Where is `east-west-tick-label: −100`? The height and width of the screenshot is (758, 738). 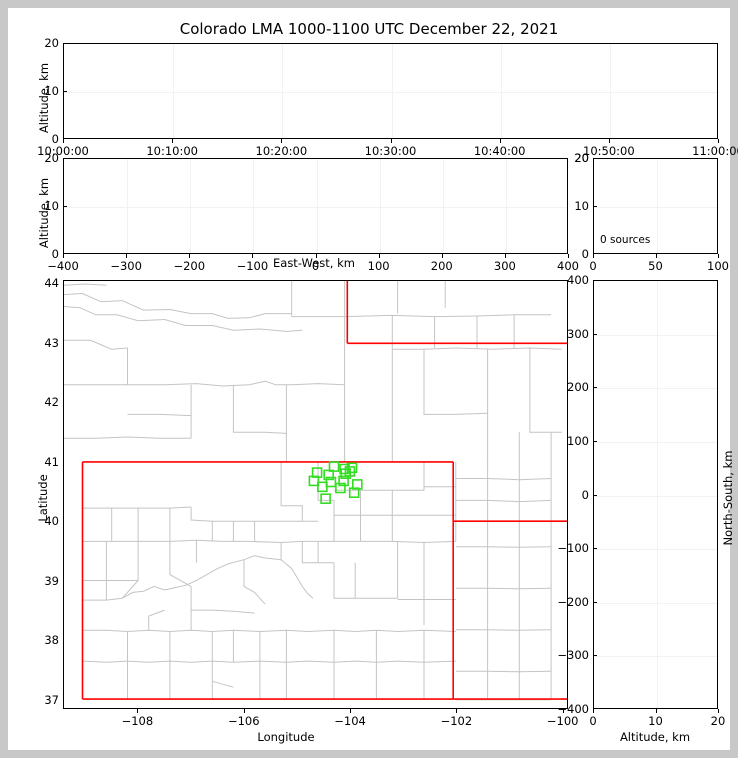 east-west-tick-label: −100 is located at coordinates (252, 266).